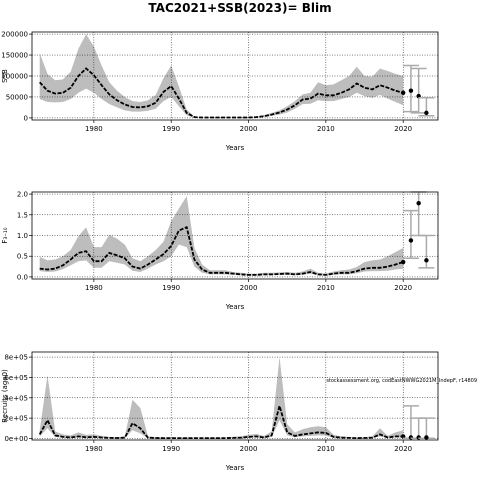 The image size is (480, 480). What do you see at coordinates (249, 288) in the screenshot?
I see `f-xtick-label: 2000` at bounding box center [249, 288].